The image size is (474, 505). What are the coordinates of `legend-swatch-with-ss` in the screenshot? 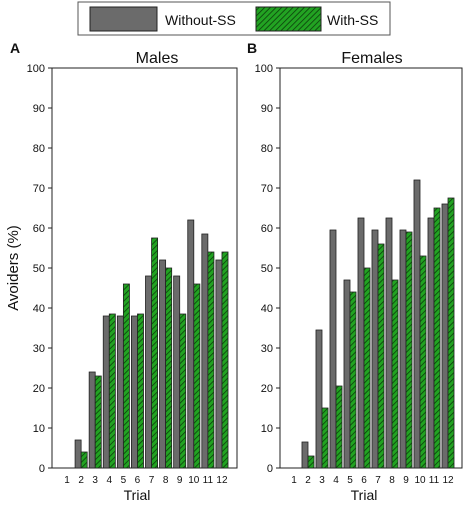 It's located at (288, 19).